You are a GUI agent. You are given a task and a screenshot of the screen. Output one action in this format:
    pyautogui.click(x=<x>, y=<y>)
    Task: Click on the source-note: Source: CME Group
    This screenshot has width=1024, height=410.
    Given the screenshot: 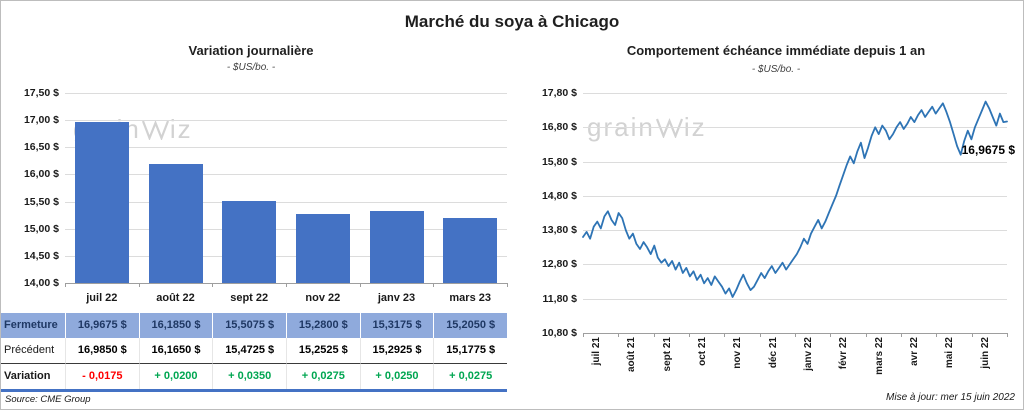 What is the action you would take?
    pyautogui.click(x=48, y=399)
    